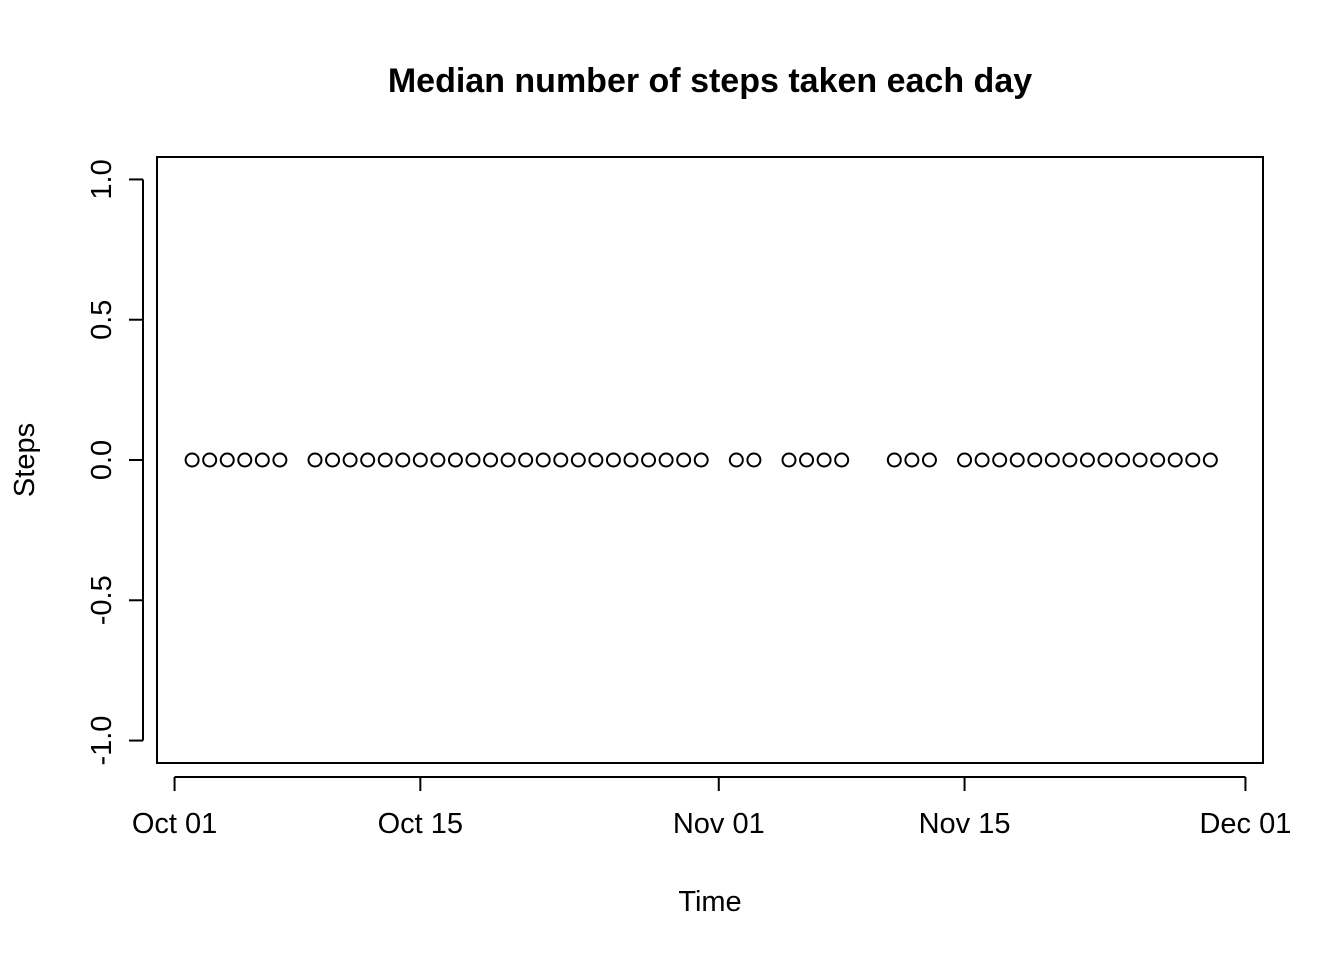 Image resolution: width=1344 pixels, height=960 pixels. Describe the element at coordinates (102, 741) in the screenshot. I see `y-tick-label: -1.0` at that location.